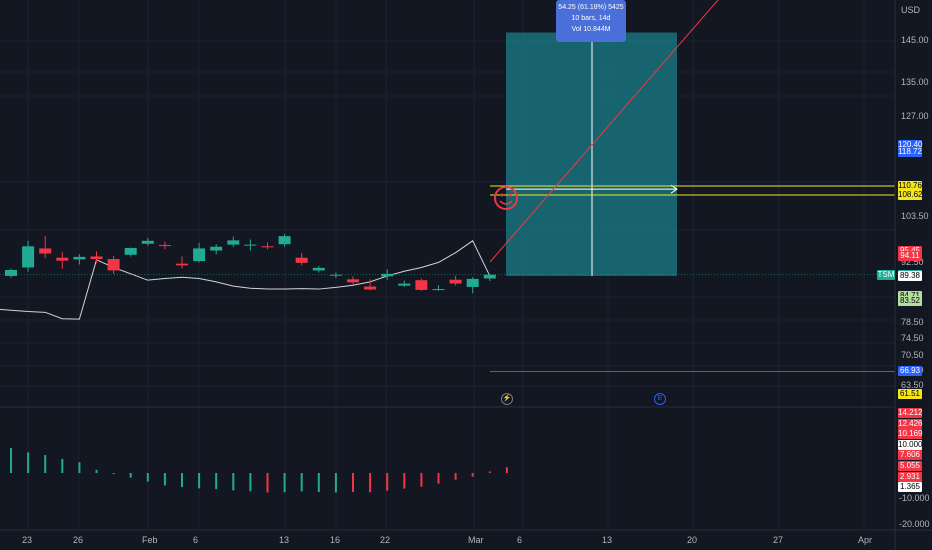 The image size is (932, 550). What do you see at coordinates (692, 540) in the screenshot?
I see `time-tick-label: 20` at bounding box center [692, 540].